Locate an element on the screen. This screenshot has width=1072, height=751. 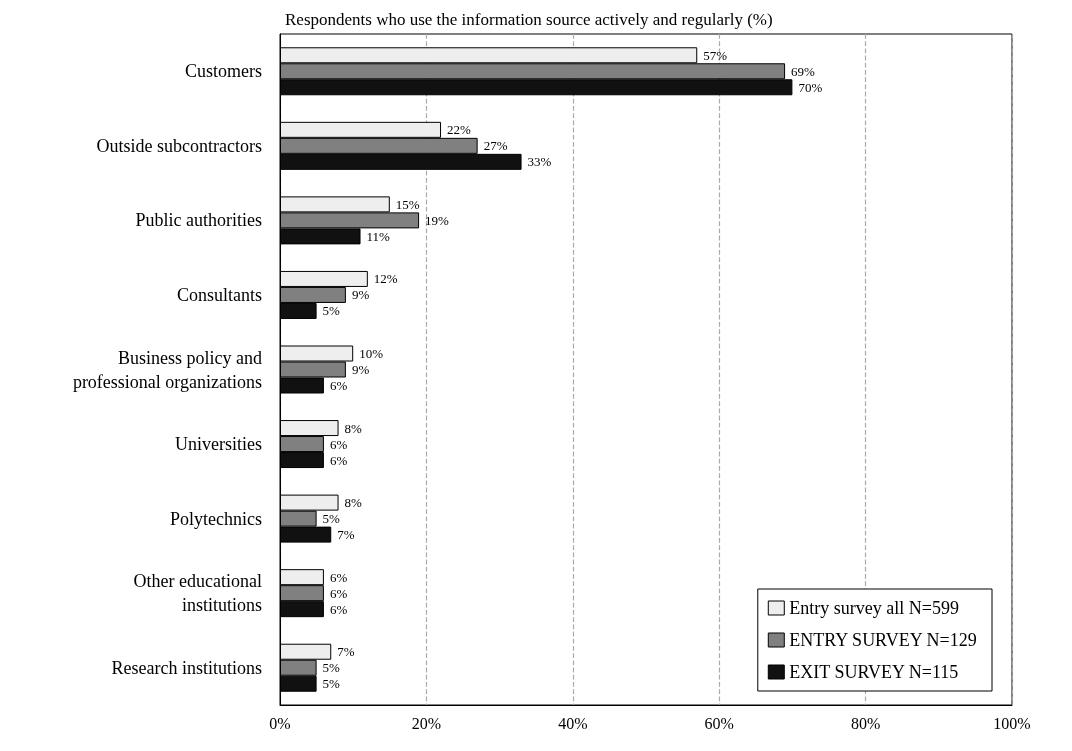
data-label: 57% is located at coordinates (715, 55).